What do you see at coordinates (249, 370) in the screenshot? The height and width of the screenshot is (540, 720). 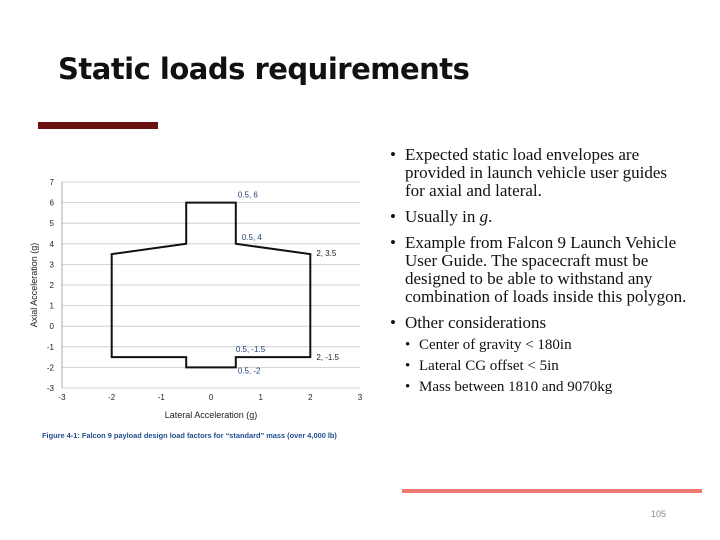 I see `data-point-label: 0.5, -2` at bounding box center [249, 370].